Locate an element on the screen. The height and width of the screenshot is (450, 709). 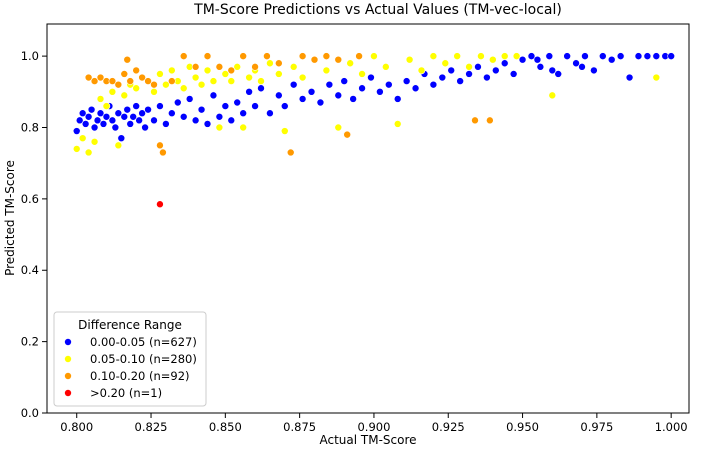
legend-title: Difference Range is located at coordinates (130, 325).